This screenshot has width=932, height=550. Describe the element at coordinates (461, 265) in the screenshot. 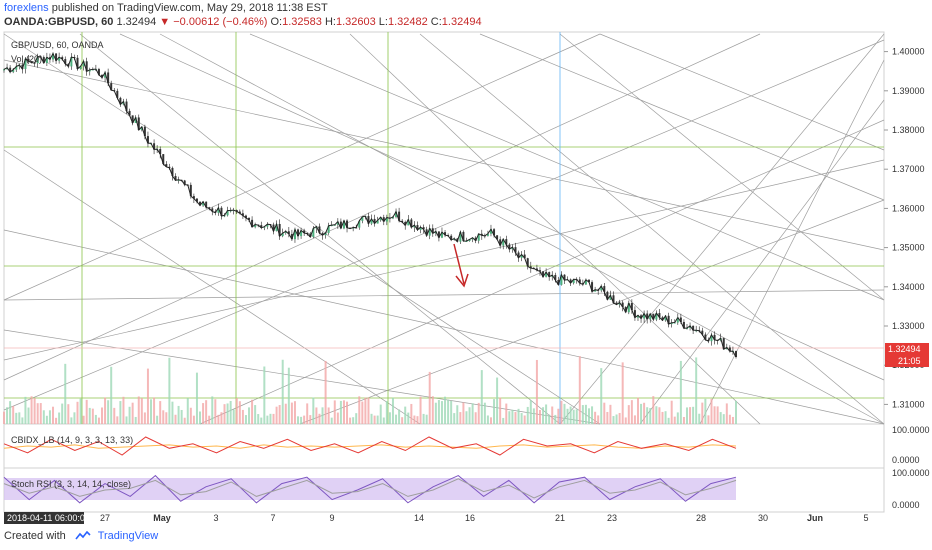

I see `down-arrow-annotation` at that location.